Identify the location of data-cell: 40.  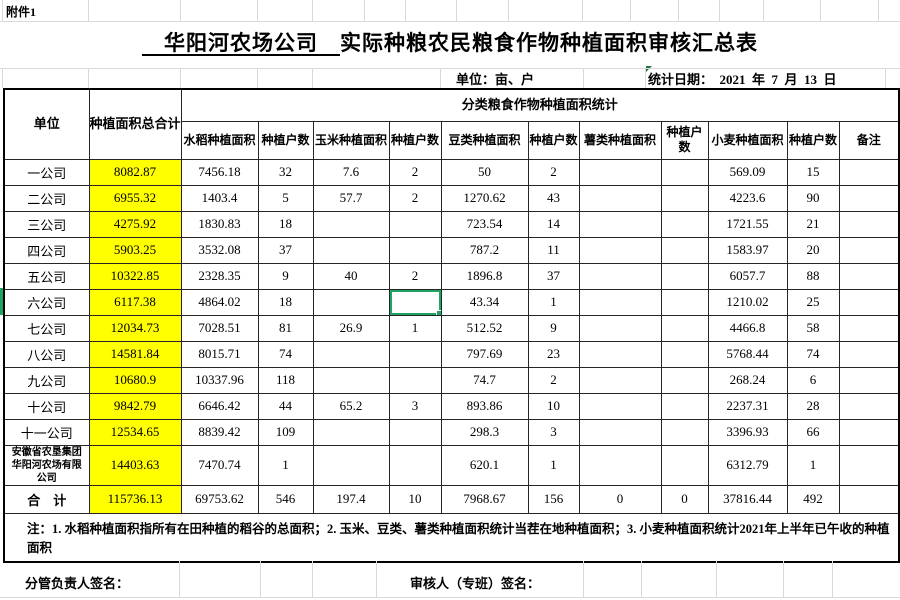
(351, 276).